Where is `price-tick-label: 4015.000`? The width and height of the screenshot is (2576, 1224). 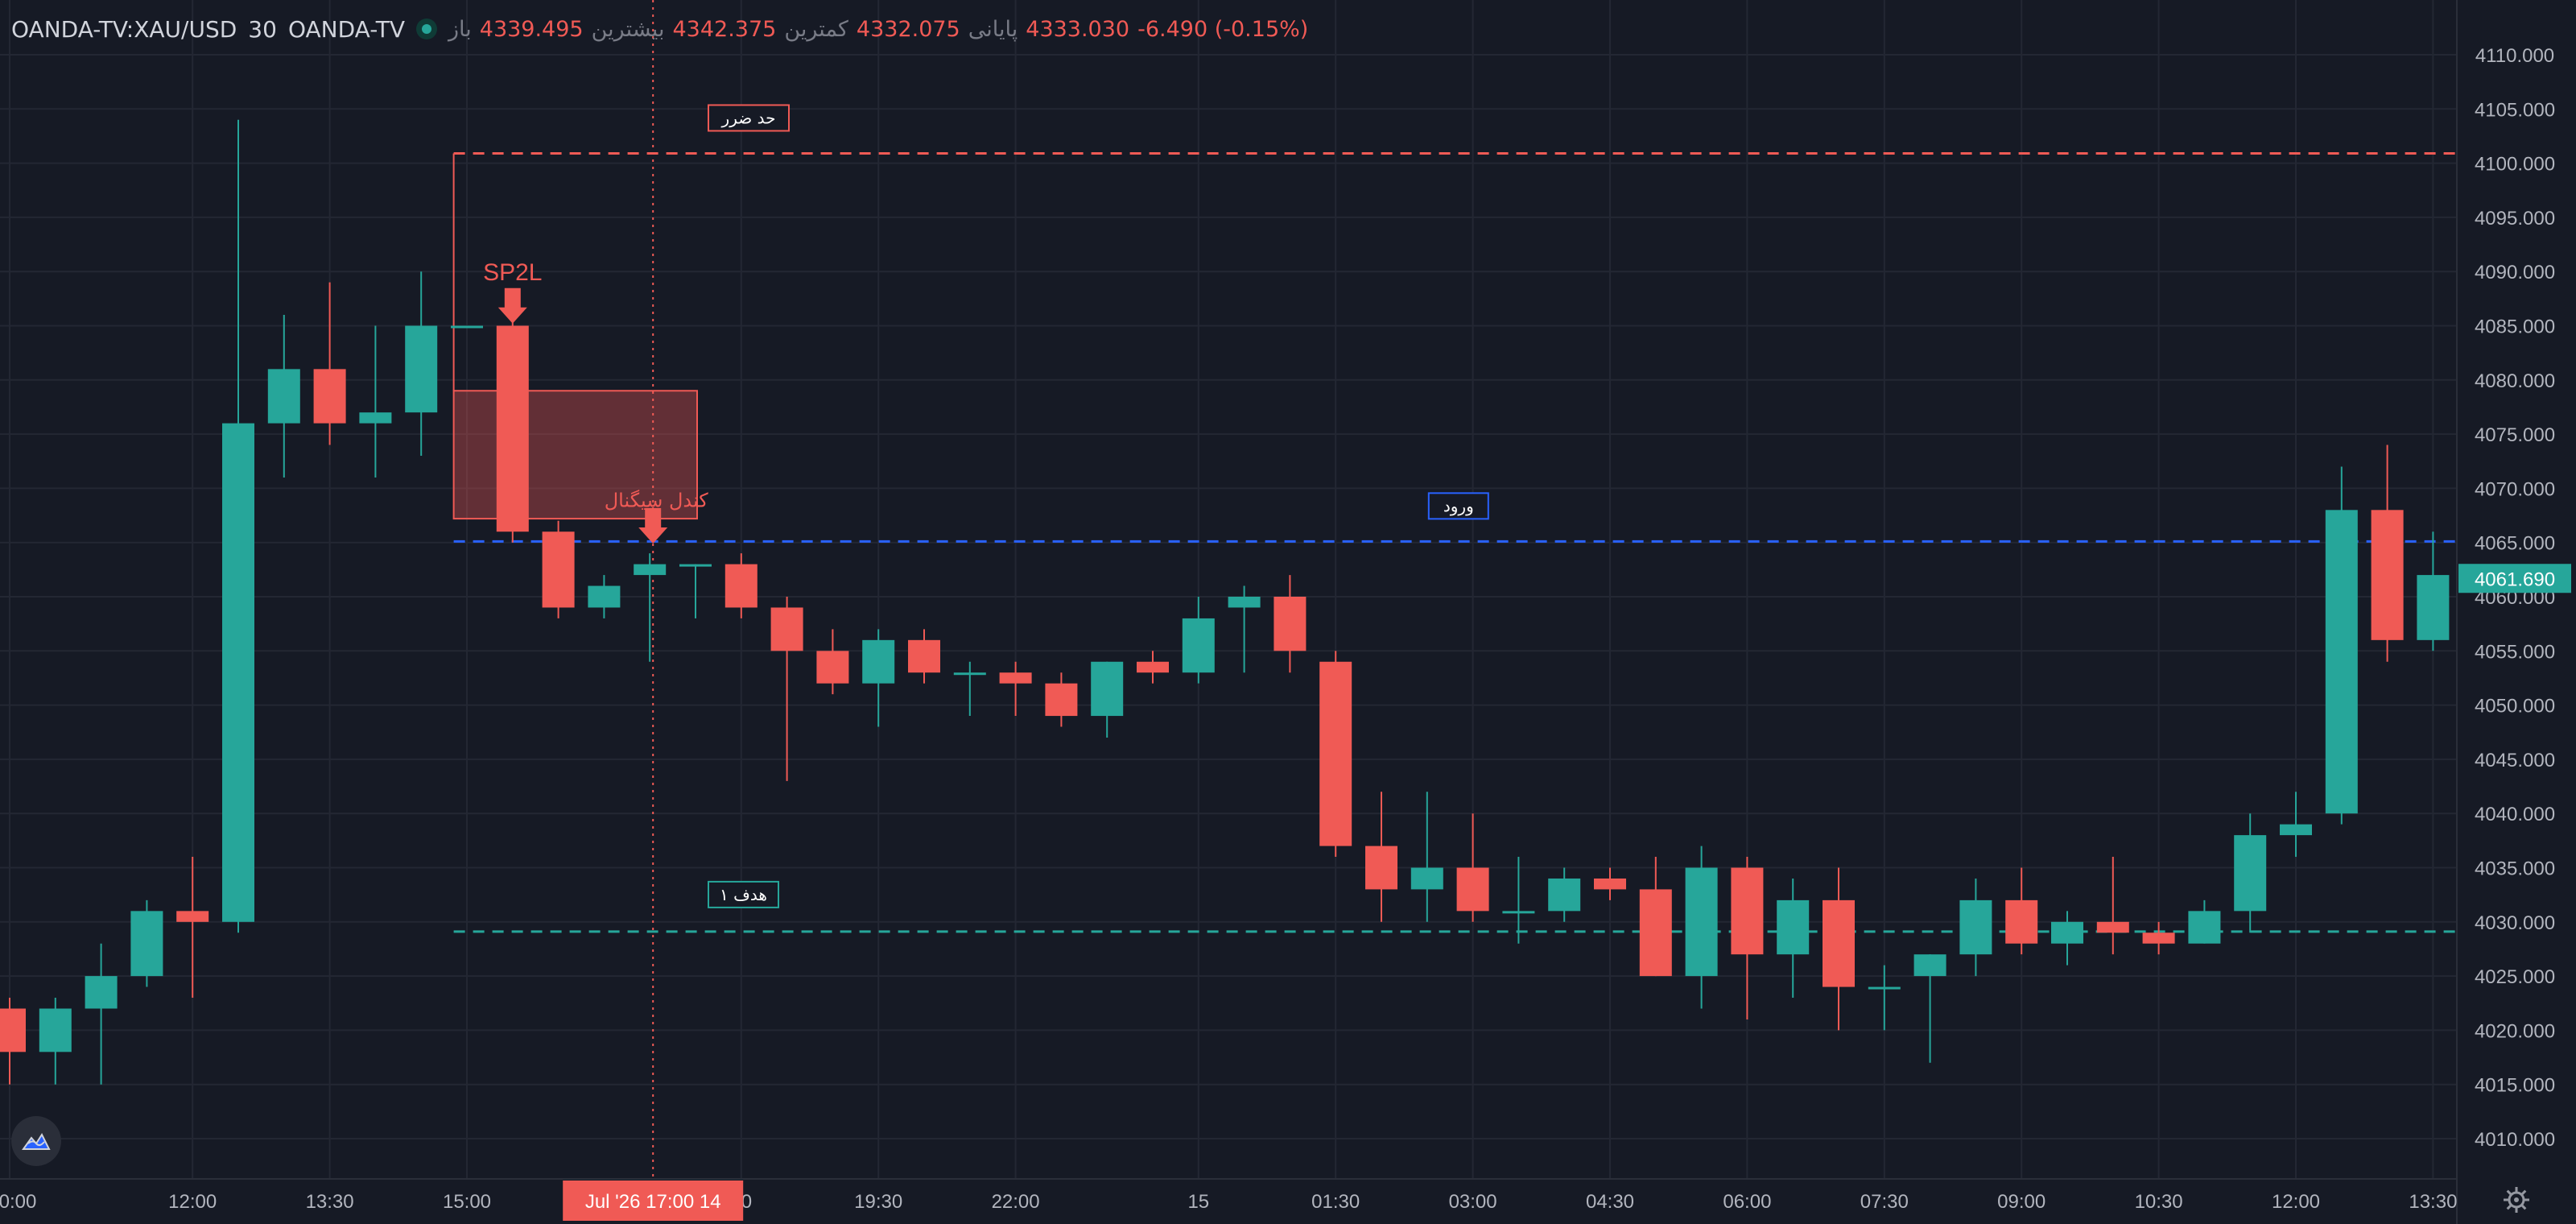 price-tick-label: 4015.000 is located at coordinates (2515, 1086).